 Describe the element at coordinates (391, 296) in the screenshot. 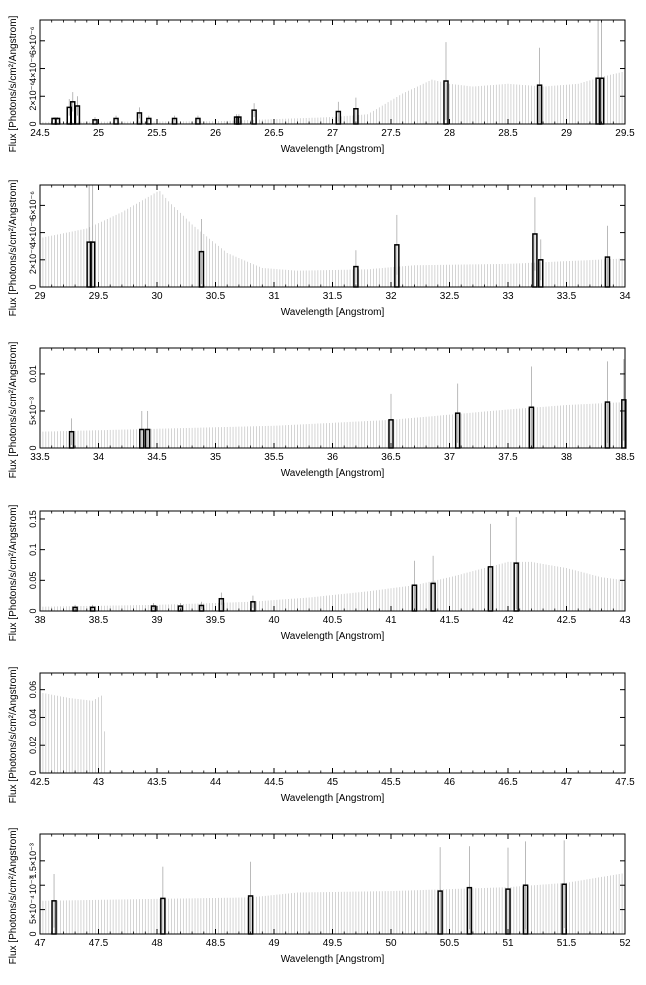

I see `x-tick-label: 32` at that location.